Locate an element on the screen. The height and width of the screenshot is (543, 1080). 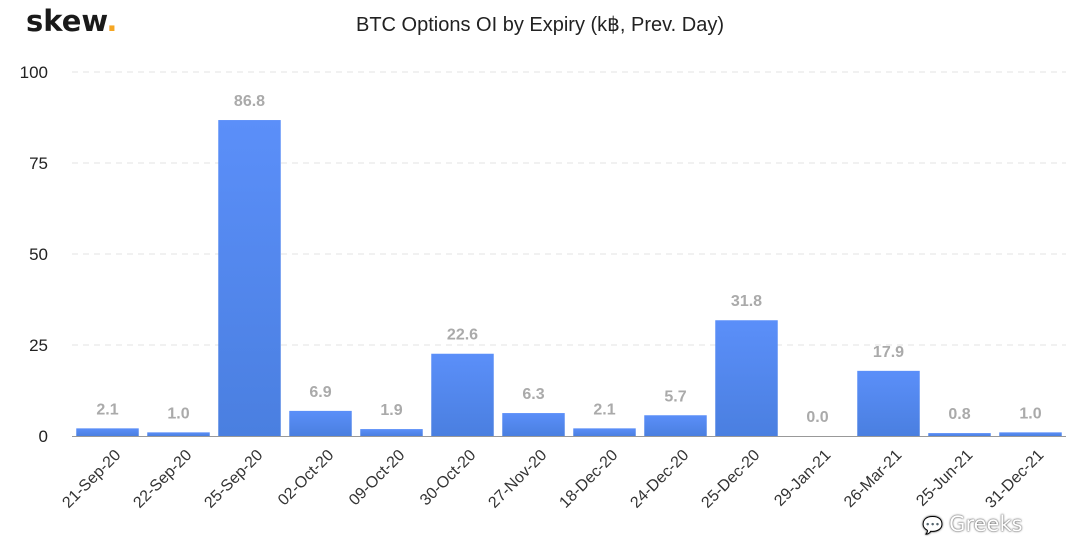
data-label: 22.6 is located at coordinates (462, 335).